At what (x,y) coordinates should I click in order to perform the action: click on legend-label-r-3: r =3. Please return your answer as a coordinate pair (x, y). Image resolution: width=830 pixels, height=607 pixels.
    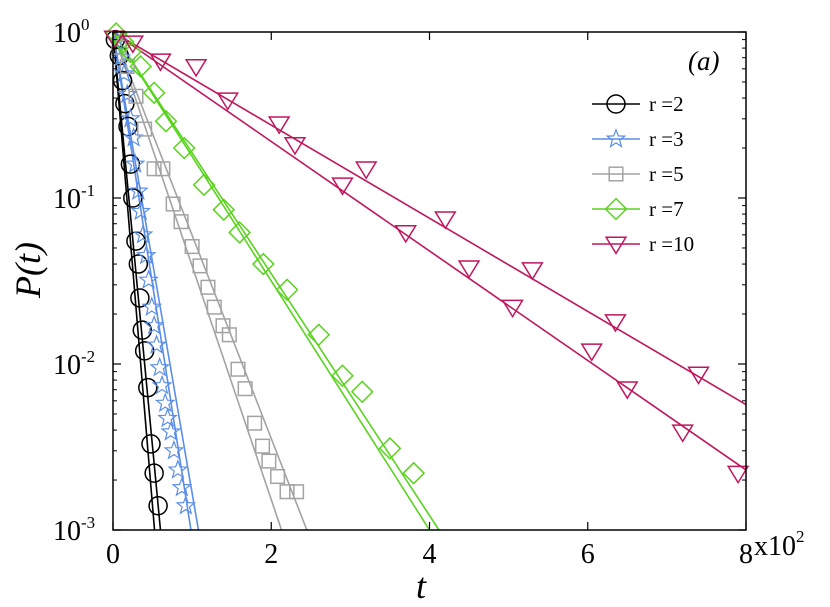
    Looking at the image, I should click on (666, 139).